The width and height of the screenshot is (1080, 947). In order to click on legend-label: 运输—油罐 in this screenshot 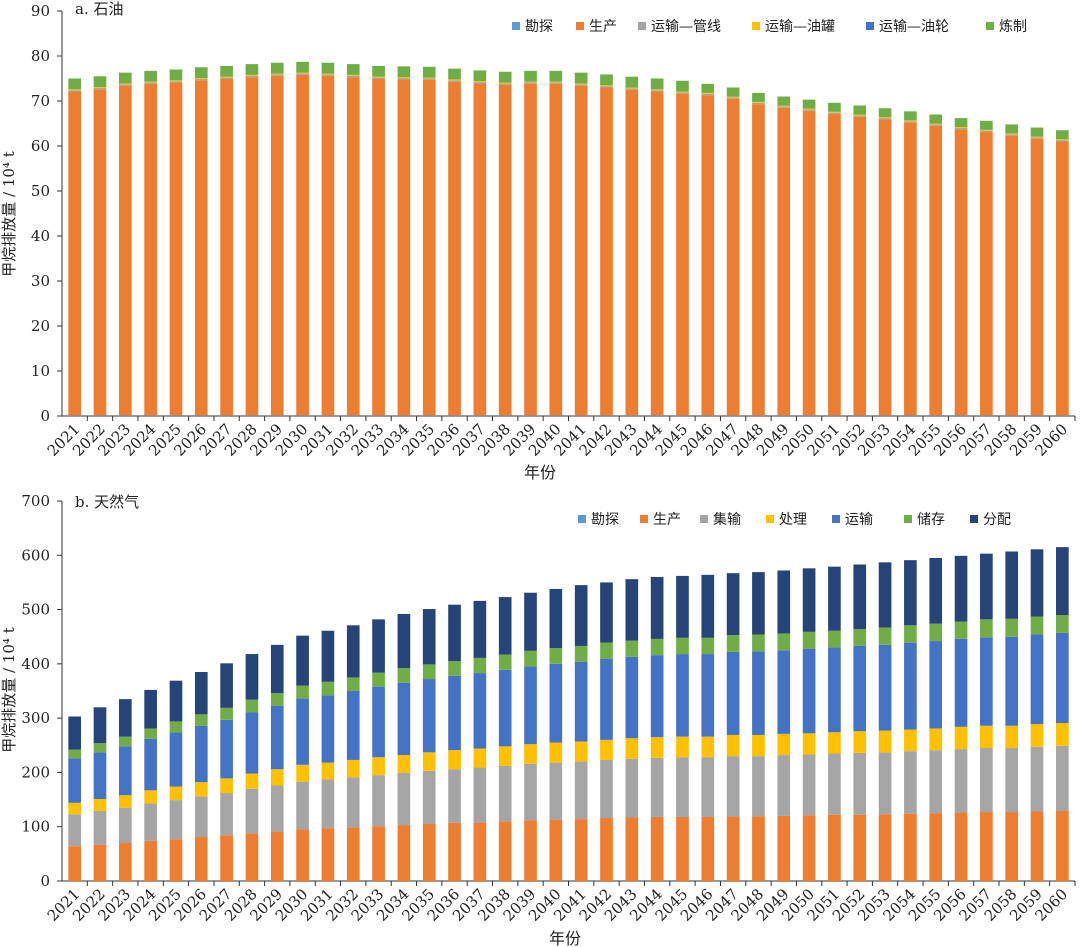, I will do `click(800, 27)`.